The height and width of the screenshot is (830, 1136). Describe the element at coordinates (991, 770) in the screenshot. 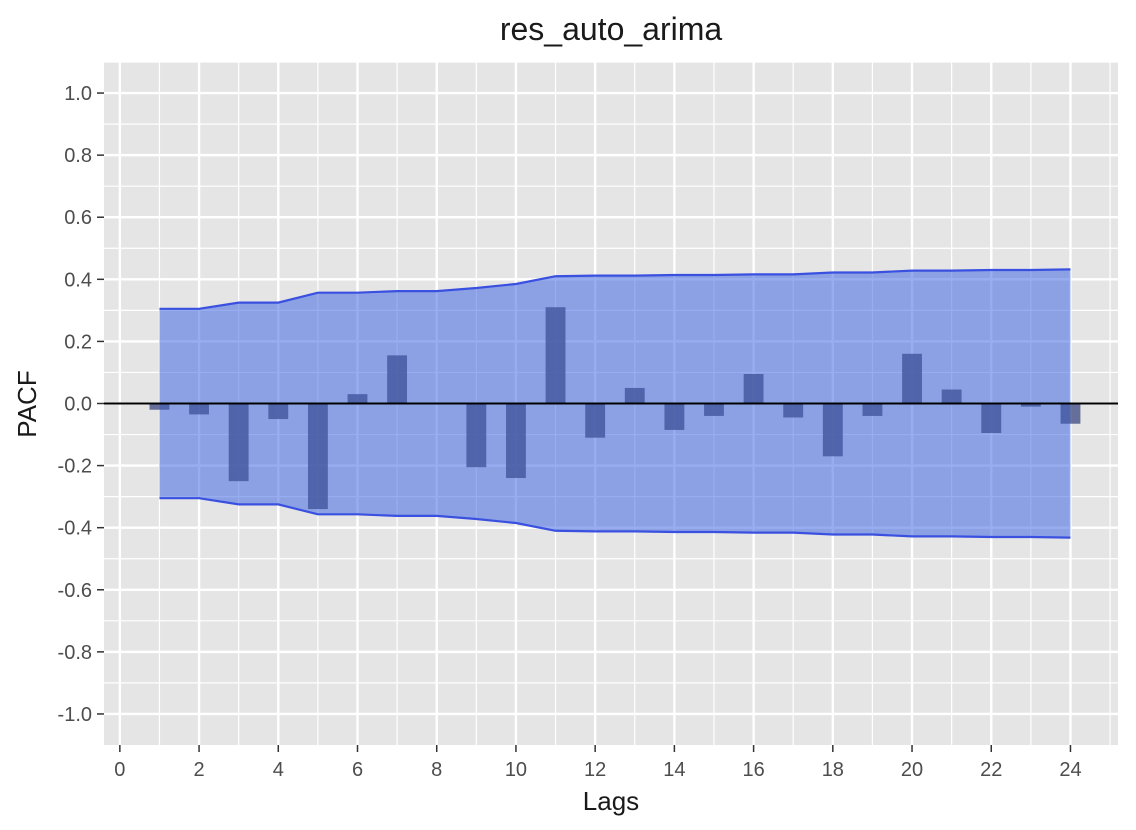

I see `x-tick-label: 22` at that location.